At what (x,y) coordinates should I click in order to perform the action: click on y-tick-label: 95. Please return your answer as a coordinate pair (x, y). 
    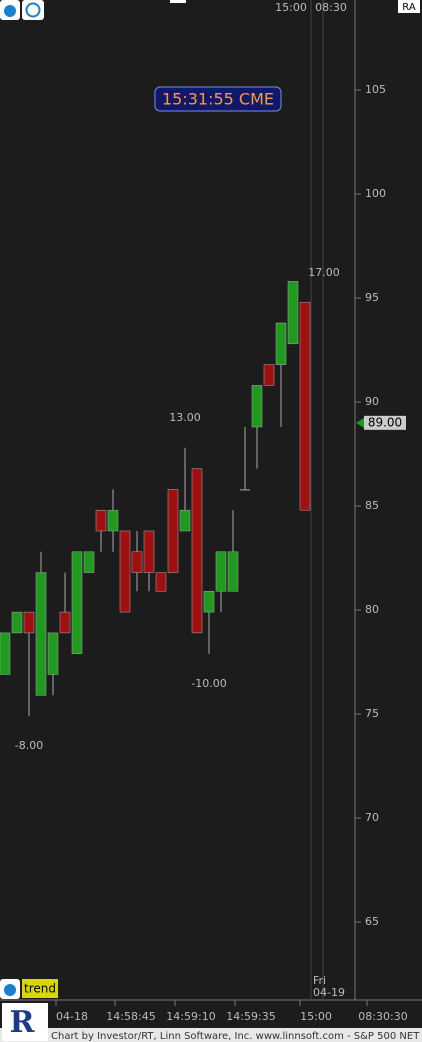
    Looking at the image, I should click on (372, 297).